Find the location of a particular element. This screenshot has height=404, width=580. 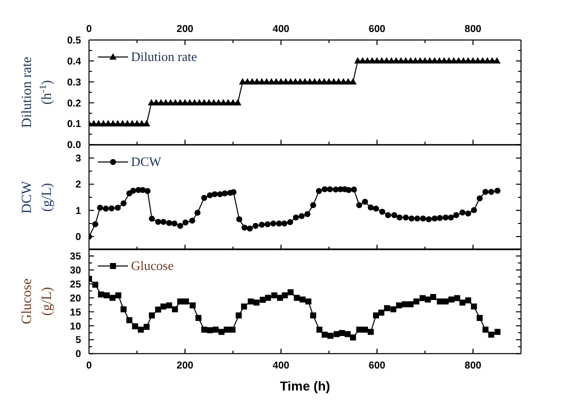

legend-label: DCW is located at coordinates (146, 161).